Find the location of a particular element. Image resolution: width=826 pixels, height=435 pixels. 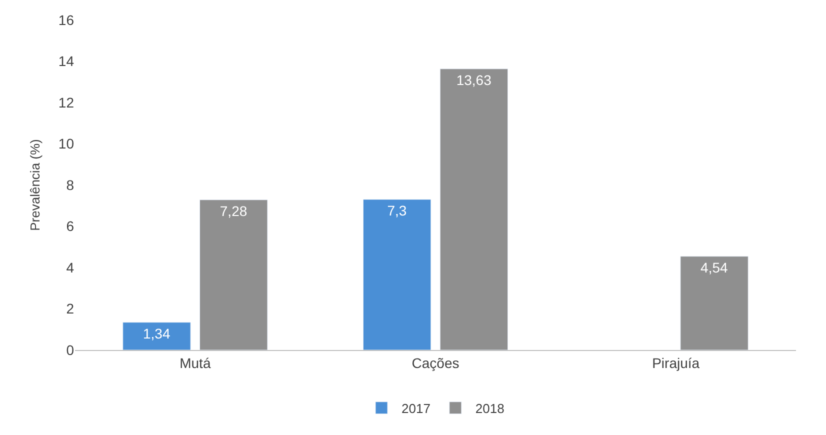

y-axis-title: Prevalência (%) is located at coordinates (34, 185).